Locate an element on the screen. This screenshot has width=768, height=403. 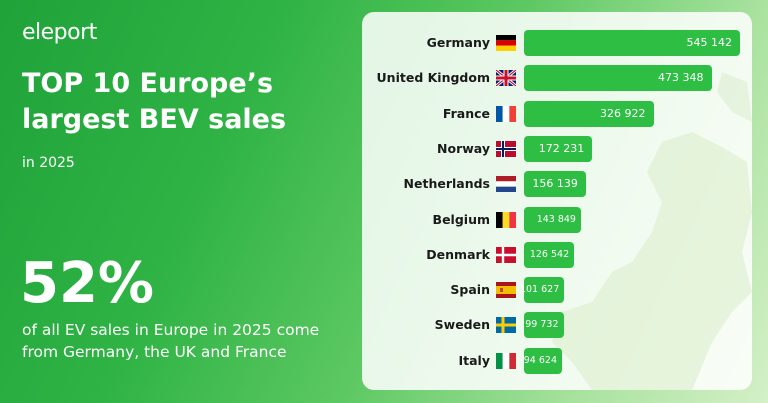
bar-value-label: 126 542 is located at coordinates (549, 254).